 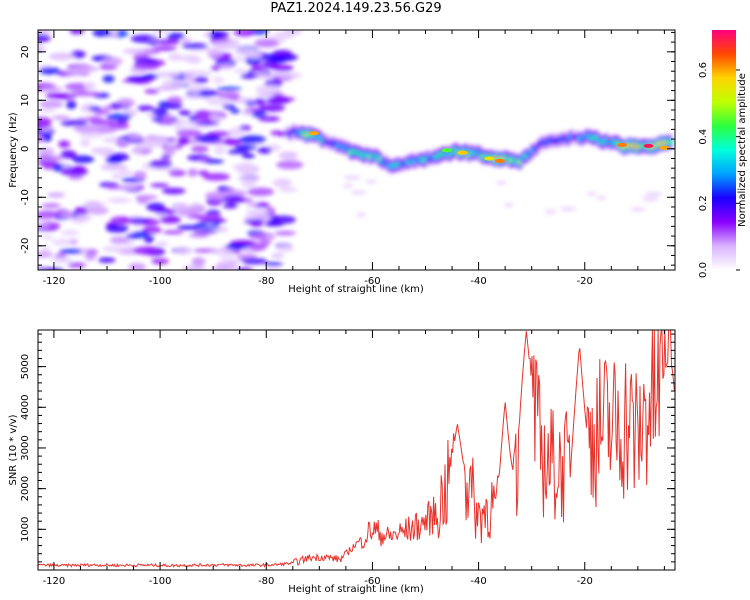 What do you see at coordinates (25, 488) in the screenshot?
I see `snr-y-tick-label: 2000` at bounding box center [25, 488].